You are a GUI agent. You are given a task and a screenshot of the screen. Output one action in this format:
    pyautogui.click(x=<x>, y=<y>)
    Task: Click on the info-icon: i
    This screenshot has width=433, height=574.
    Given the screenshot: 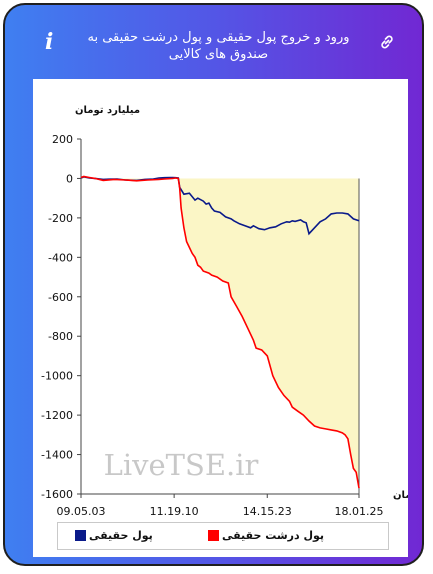 What is the action you would take?
    pyautogui.click(x=49, y=42)
    